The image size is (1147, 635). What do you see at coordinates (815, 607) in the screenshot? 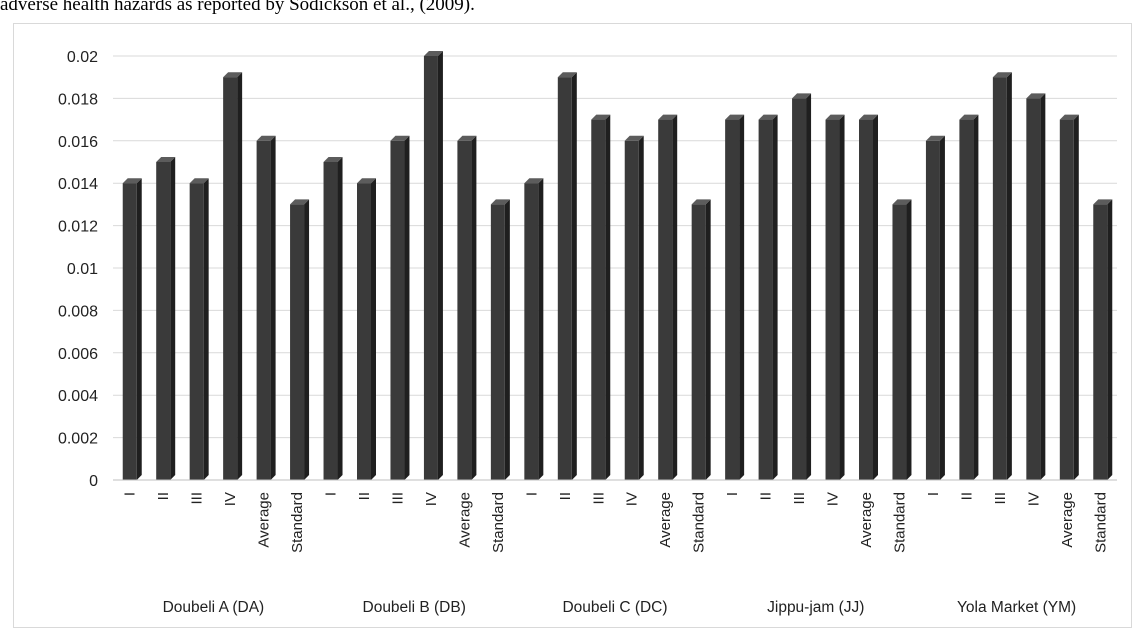
I see `group-label: Jippu-jam (JJ)` at bounding box center [815, 607].